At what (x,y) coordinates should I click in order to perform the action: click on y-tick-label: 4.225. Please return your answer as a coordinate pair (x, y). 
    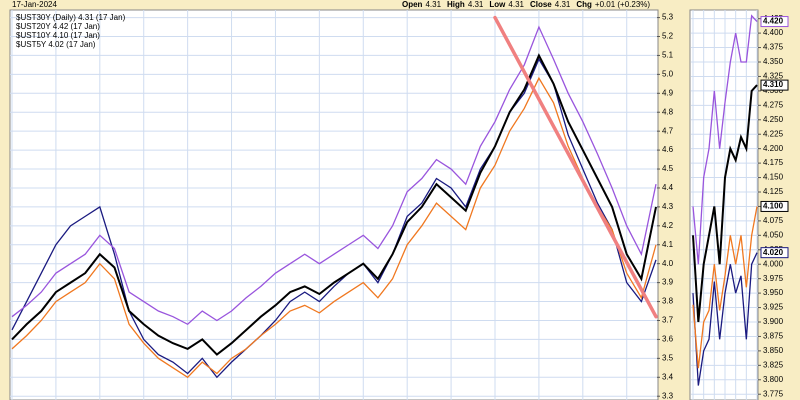
    Looking at the image, I should click on (773, 133).